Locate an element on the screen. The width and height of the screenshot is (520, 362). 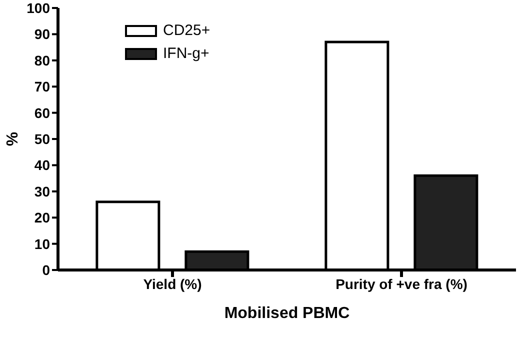
y-tick-label: 10 is located at coordinates (42, 244).